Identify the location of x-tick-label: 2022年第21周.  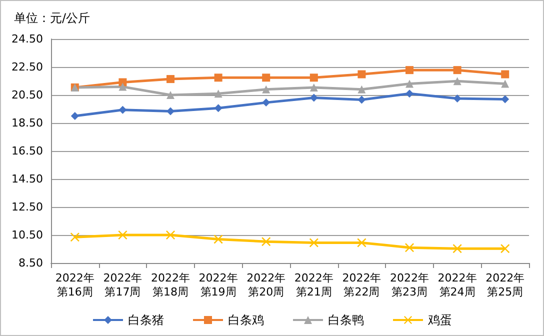
(314, 285).